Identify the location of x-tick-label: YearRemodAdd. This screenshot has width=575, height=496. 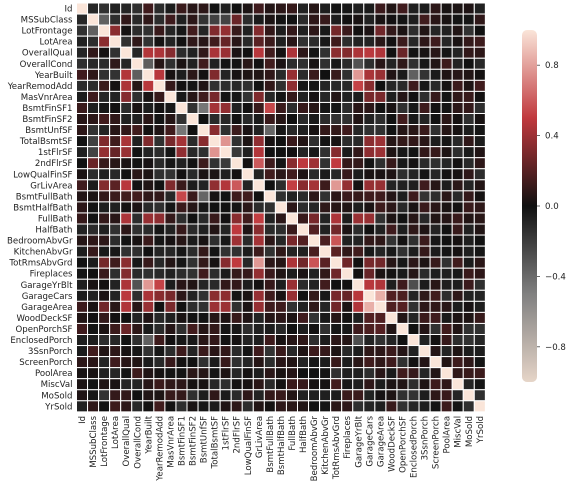
(160, 449).